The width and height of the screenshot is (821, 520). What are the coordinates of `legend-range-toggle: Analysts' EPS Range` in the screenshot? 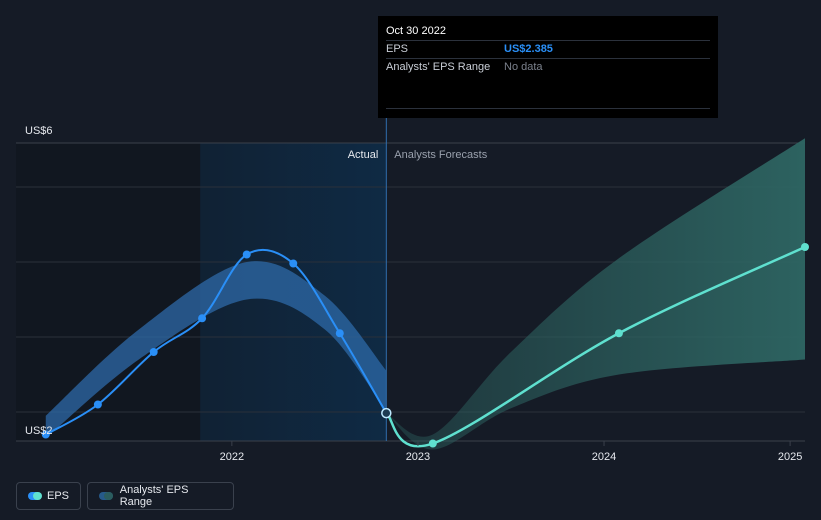 It's located at (160, 496).